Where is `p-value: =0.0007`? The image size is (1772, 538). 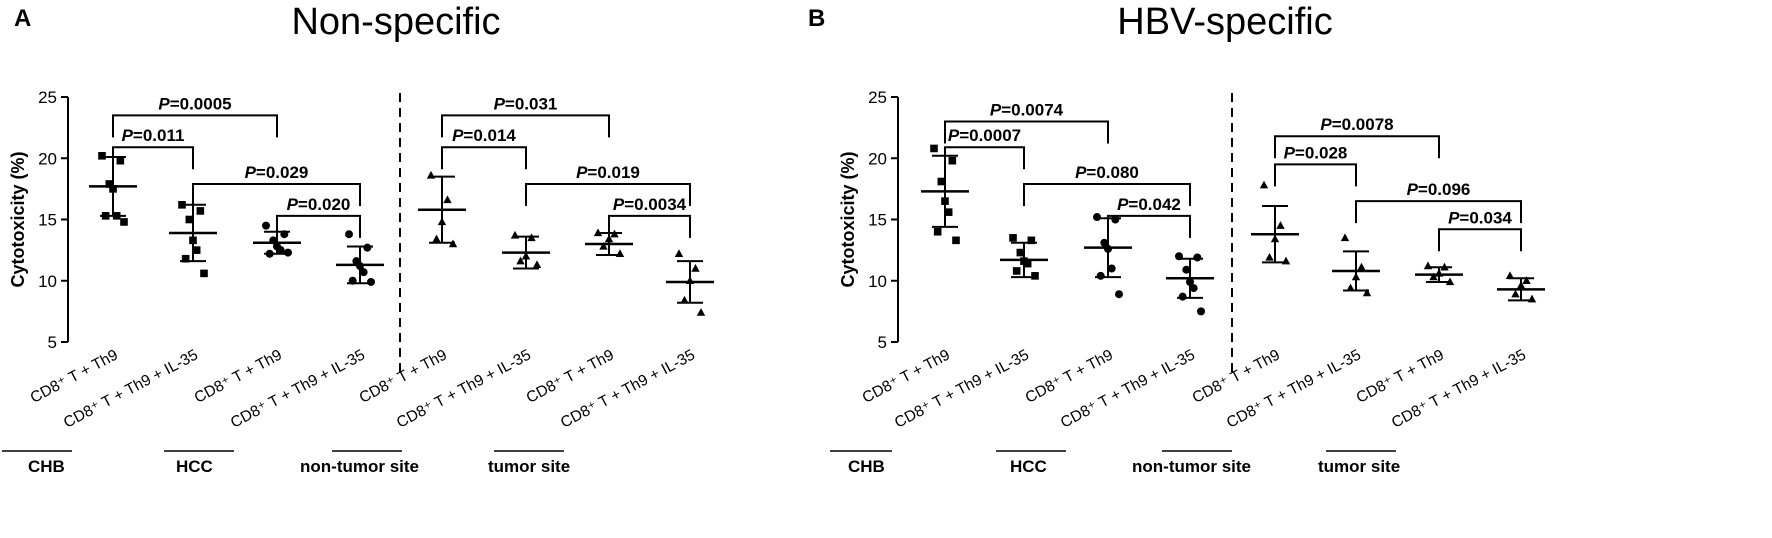 p-value: =0.0007 is located at coordinates (990, 135).